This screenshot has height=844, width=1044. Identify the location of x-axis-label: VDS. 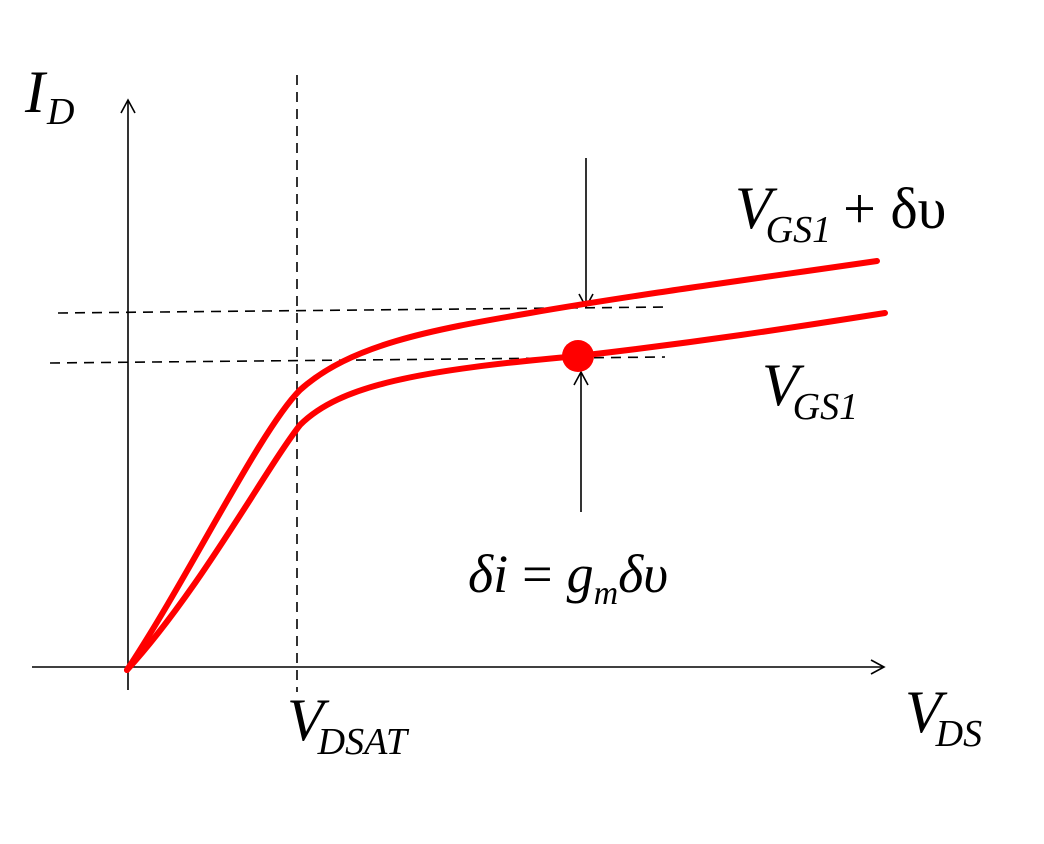
(943, 717).